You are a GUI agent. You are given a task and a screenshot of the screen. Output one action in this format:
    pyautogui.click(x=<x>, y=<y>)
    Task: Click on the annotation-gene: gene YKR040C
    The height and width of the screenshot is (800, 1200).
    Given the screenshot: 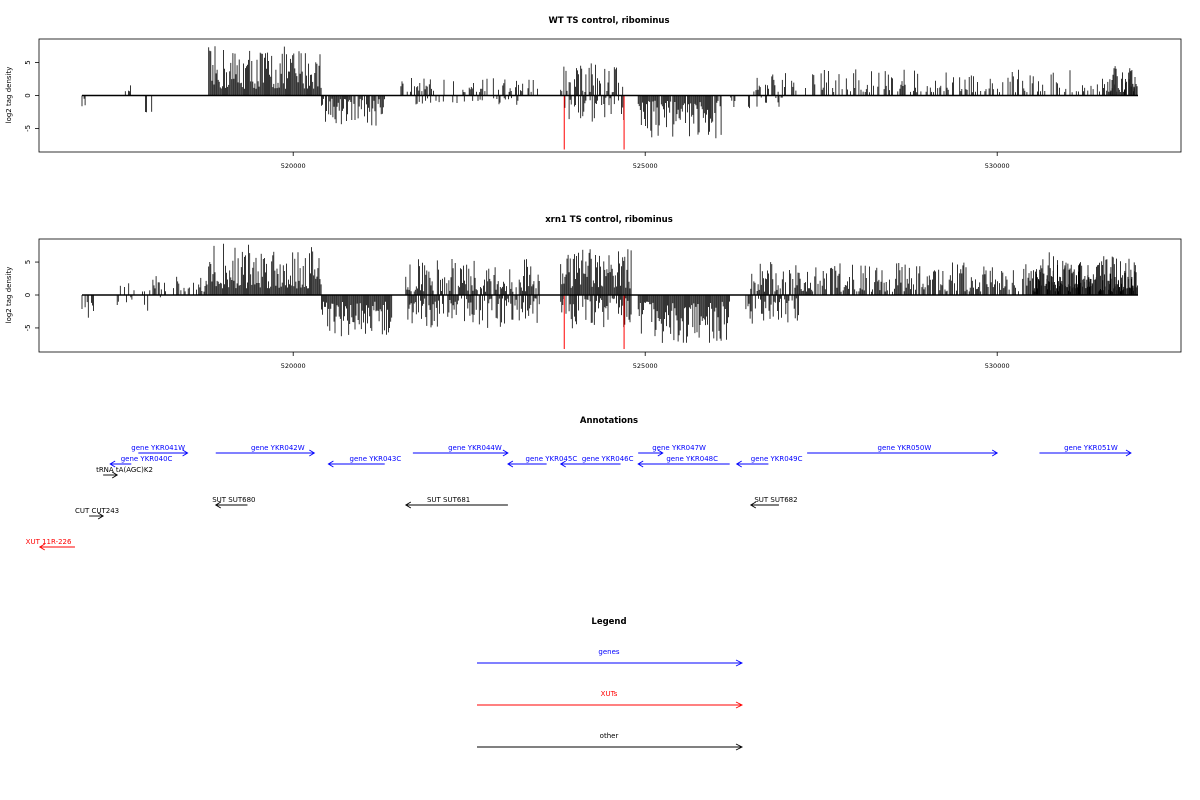 What is the action you would take?
    pyautogui.click(x=141, y=461)
    